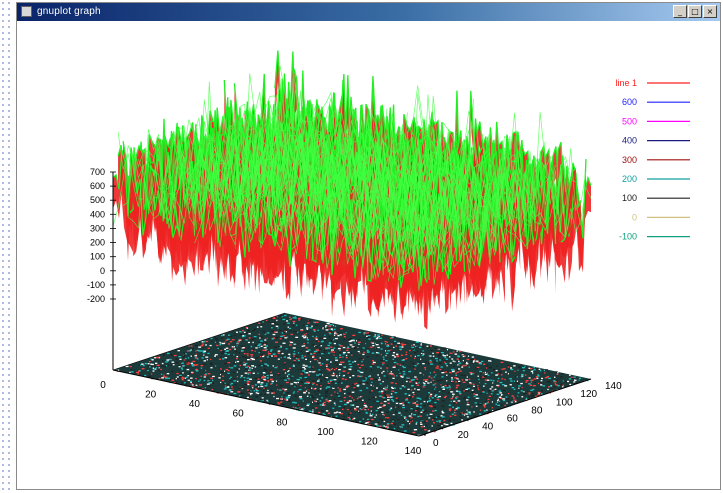  Describe the element at coordinates (26, 11) in the screenshot. I see `app-icon` at that location.